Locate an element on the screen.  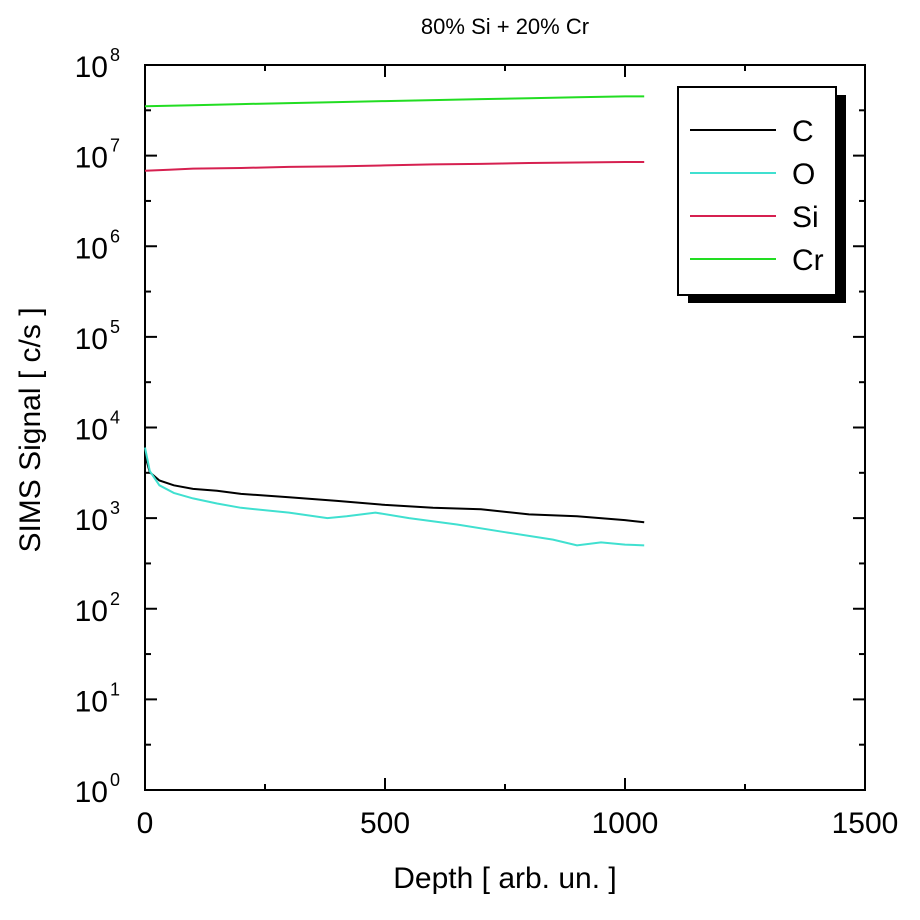
y-tick-label-exponent: 3 is located at coordinates (115, 508).